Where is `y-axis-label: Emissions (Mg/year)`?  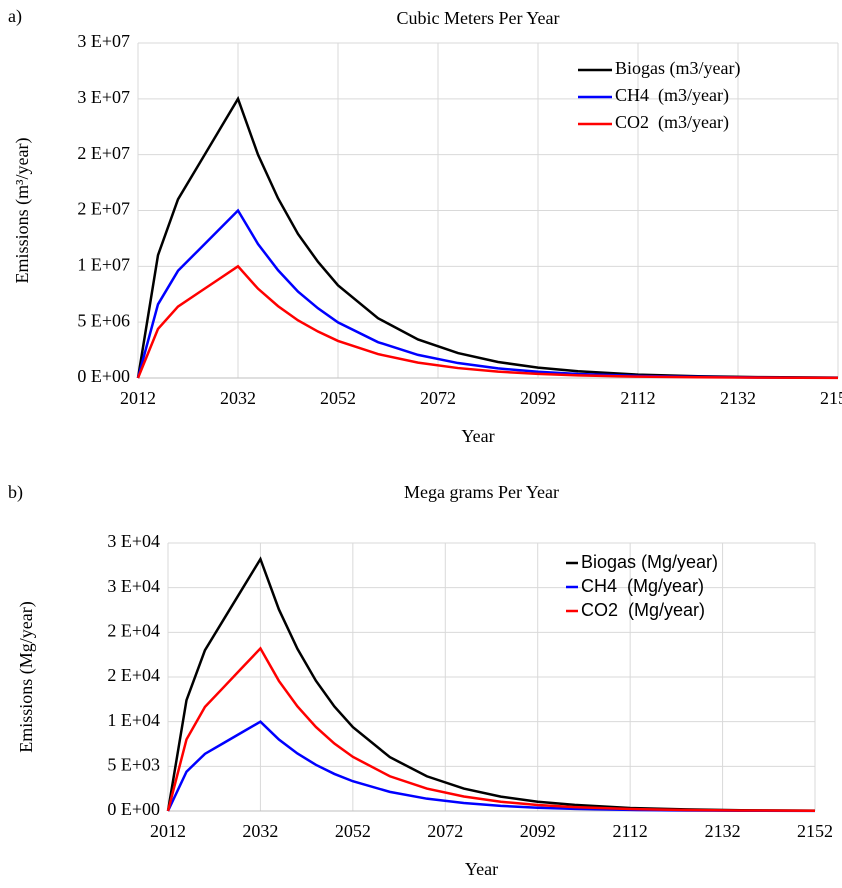
y-axis-label: Emissions (Mg/year) is located at coordinates (26, 676).